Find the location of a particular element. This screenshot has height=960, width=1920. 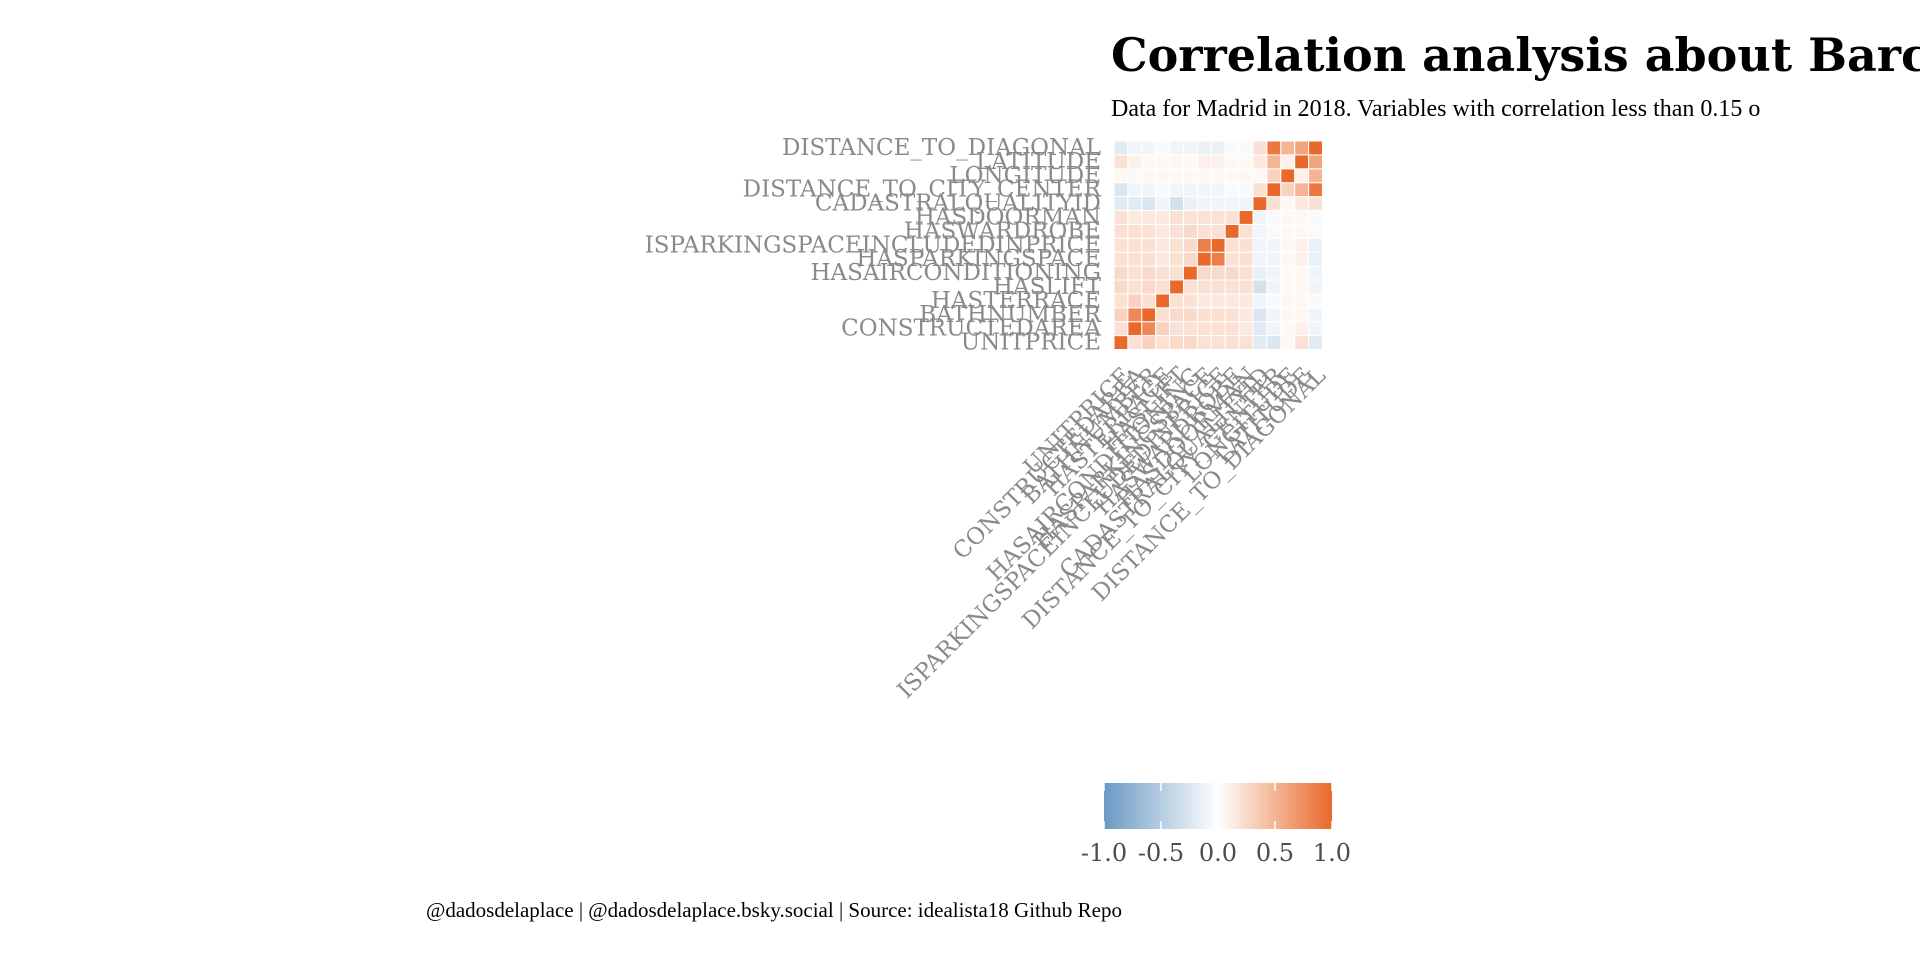

y-tick-label: HASAIRCONDITIONING is located at coordinates (955, 273).